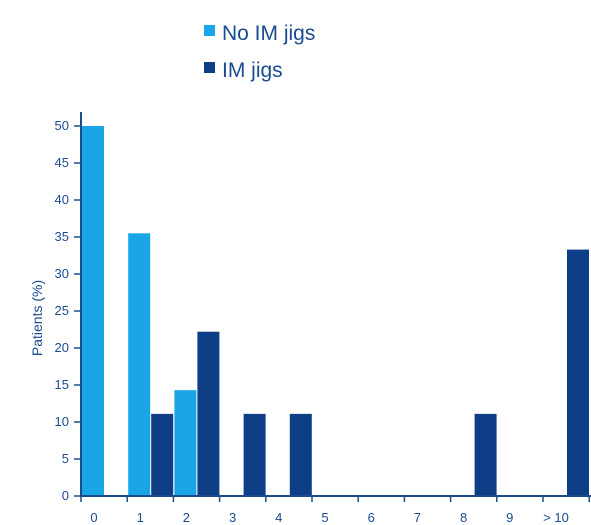 The image size is (591, 525). Describe the element at coordinates (65, 458) in the screenshot. I see `y-tick-label: 5` at that location.